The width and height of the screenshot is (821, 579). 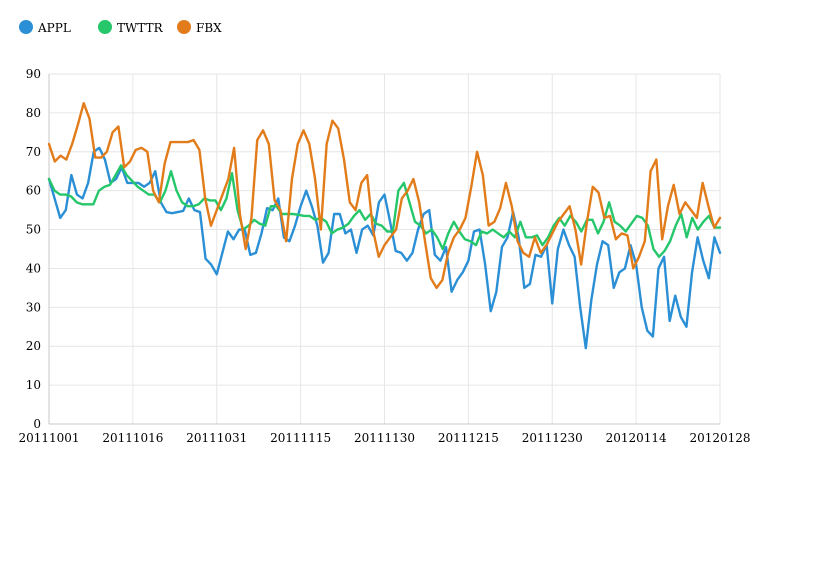 What do you see at coordinates (33, 268) in the screenshot?
I see `y-tick-label: 40` at bounding box center [33, 268].